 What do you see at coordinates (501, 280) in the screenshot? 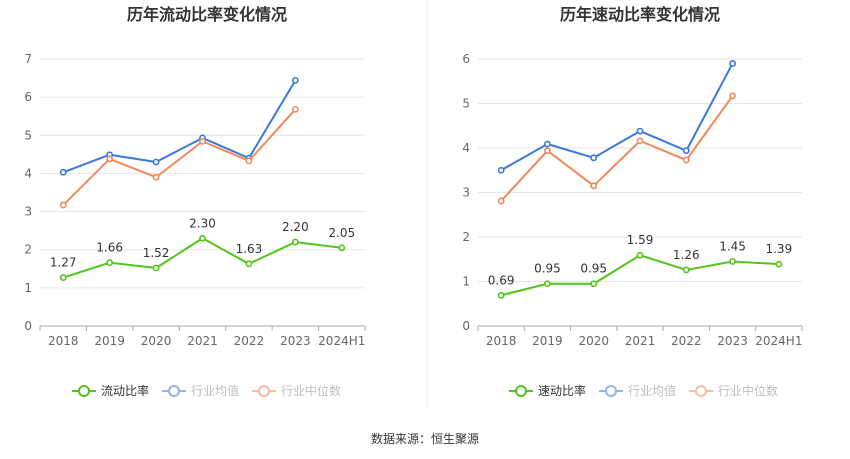
I see `data-label: 0.69` at bounding box center [501, 280].